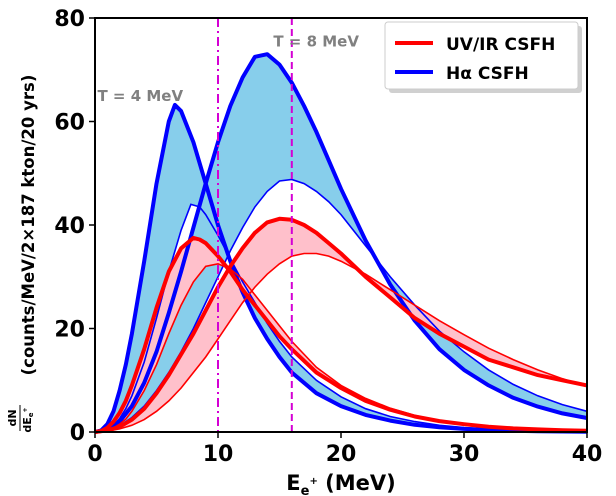  Describe the element at coordinates (12, 417) in the screenshot. I see `y-axis-label-frac-num: dN` at that location.